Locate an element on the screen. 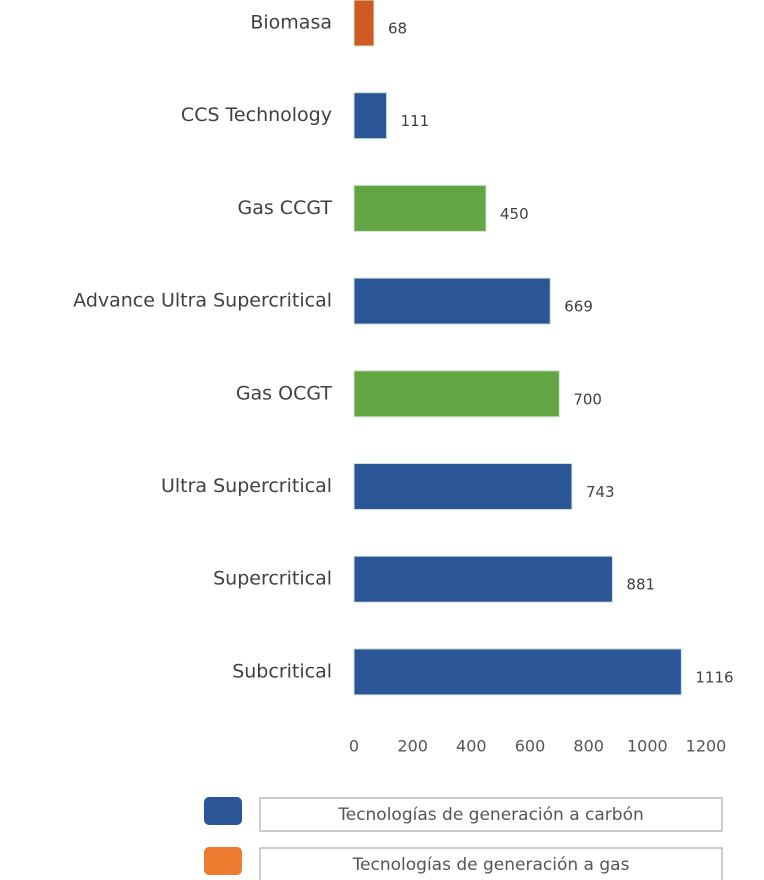 The image size is (764, 880). x-tick-label: 400 is located at coordinates (471, 746).